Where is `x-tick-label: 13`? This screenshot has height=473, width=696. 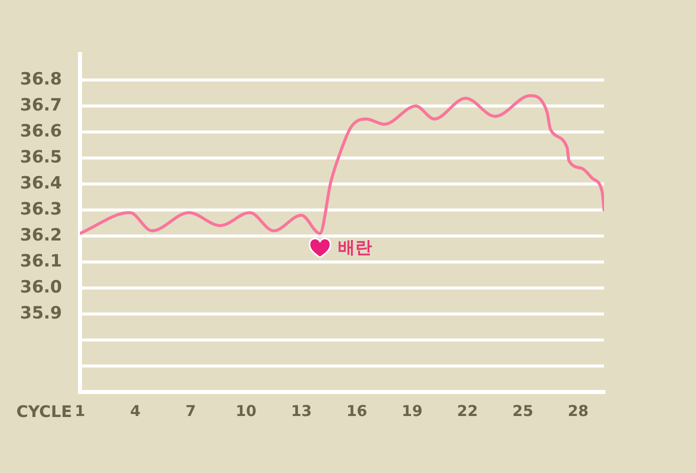
x-tick-label: 13 is located at coordinates (301, 411).